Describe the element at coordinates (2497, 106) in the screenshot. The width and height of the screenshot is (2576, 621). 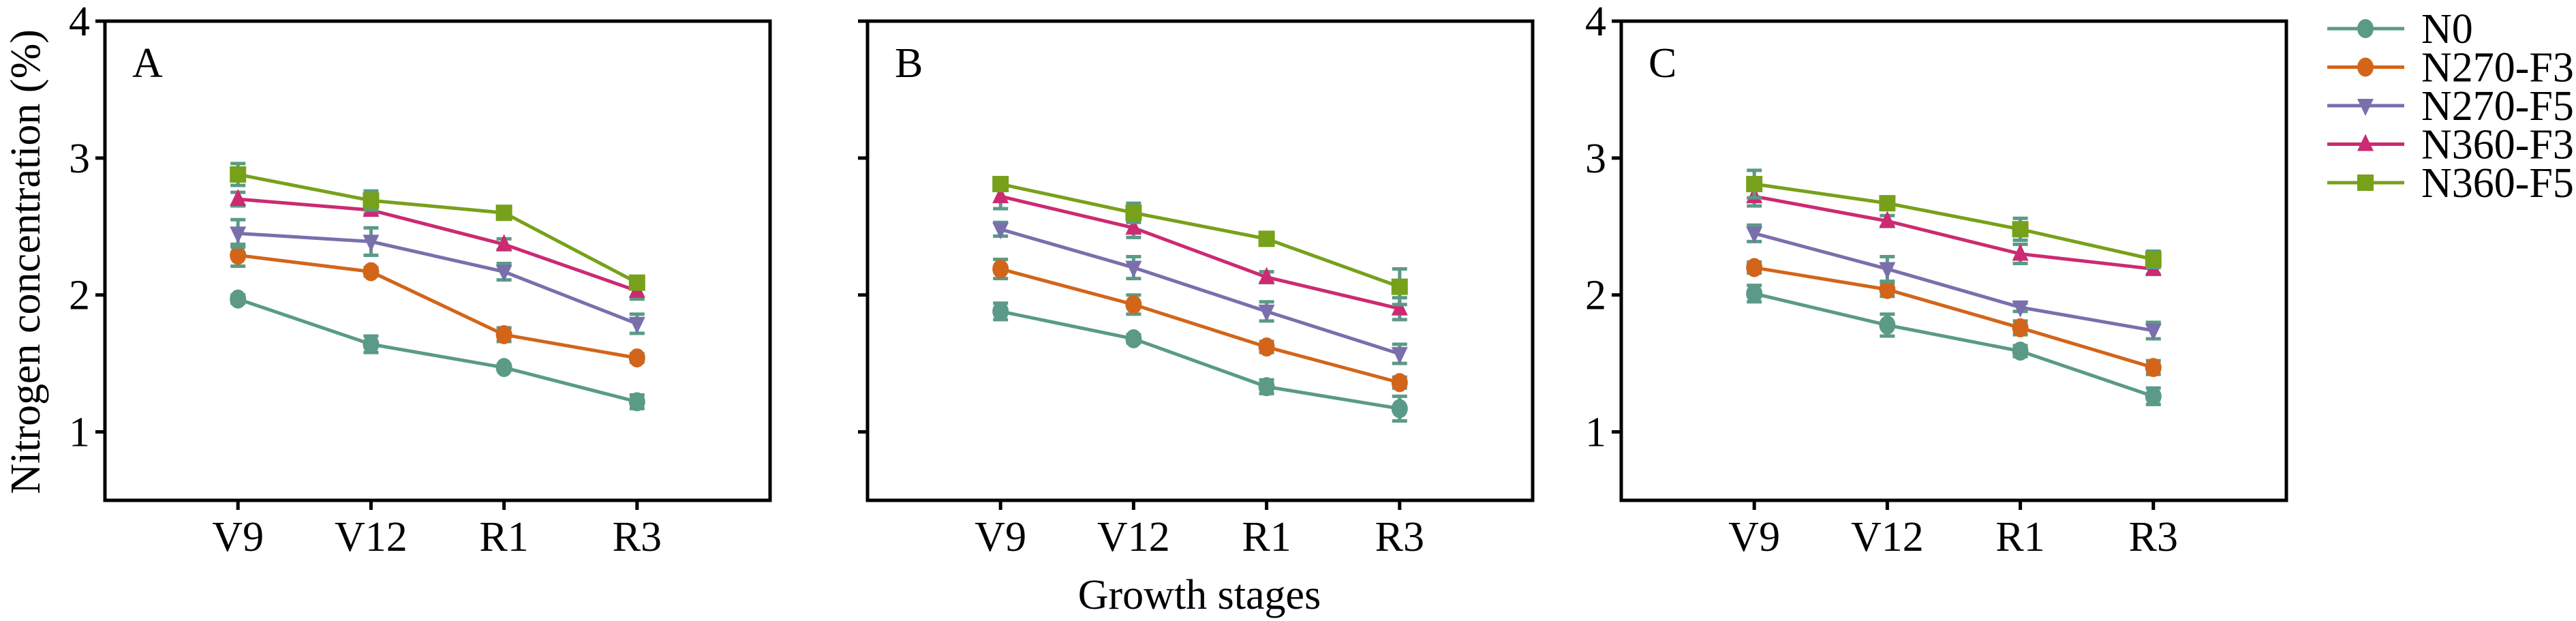
I see `legend-label: N270-F5` at that location.